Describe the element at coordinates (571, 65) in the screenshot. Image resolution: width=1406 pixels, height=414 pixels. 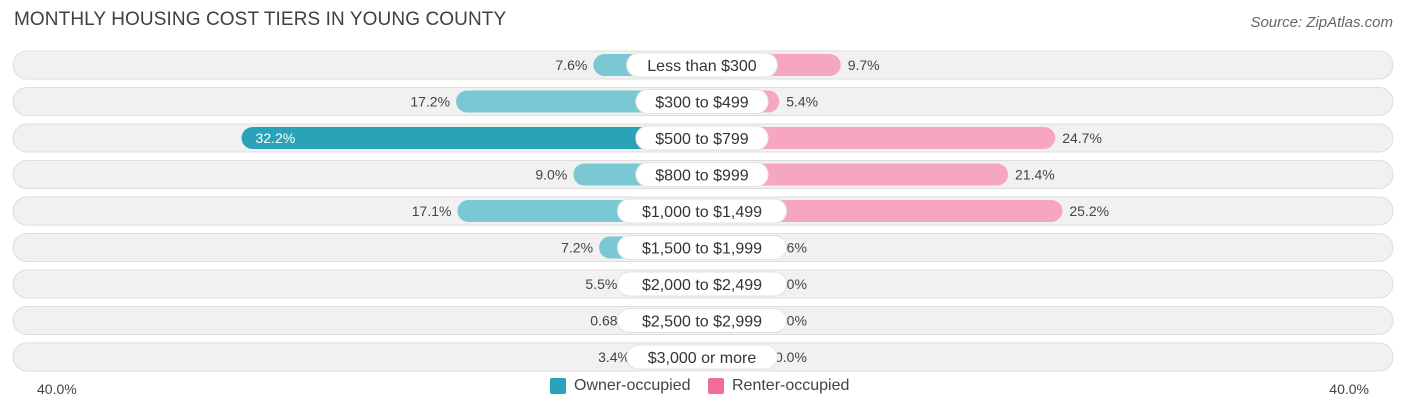
I see `owner-value-label: 7.6%` at that location.